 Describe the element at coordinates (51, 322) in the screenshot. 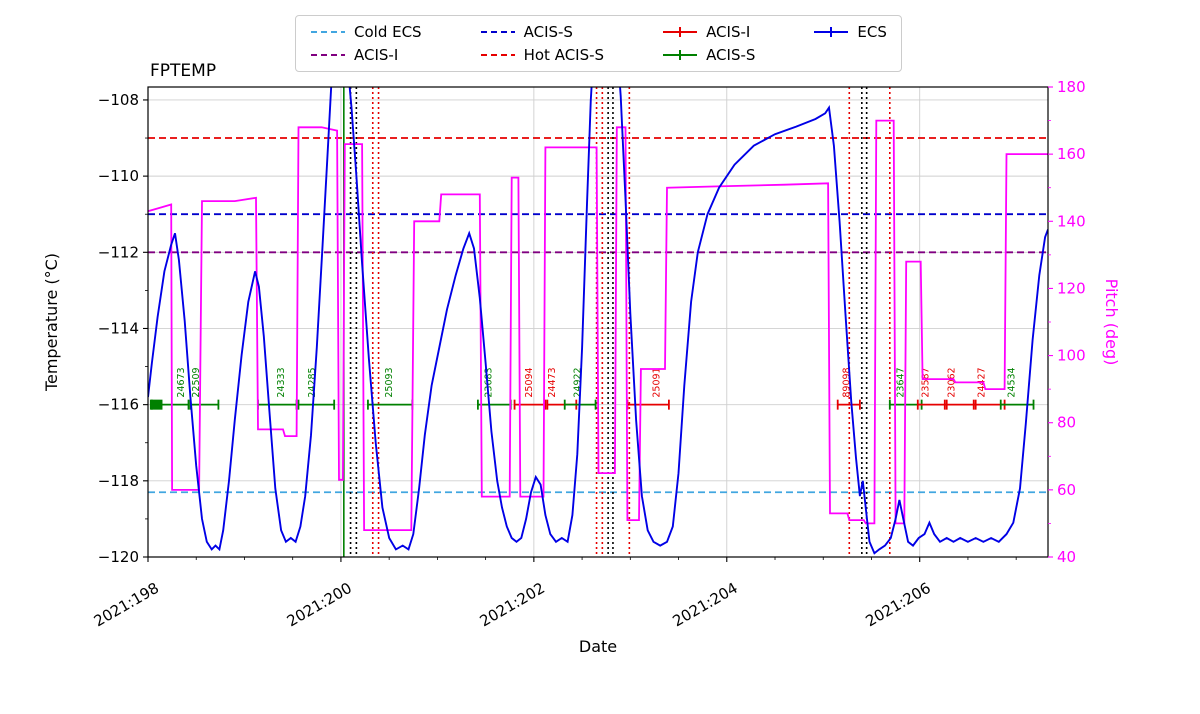

I see `y-axis-left-label: Temperature (°C)` at that location.